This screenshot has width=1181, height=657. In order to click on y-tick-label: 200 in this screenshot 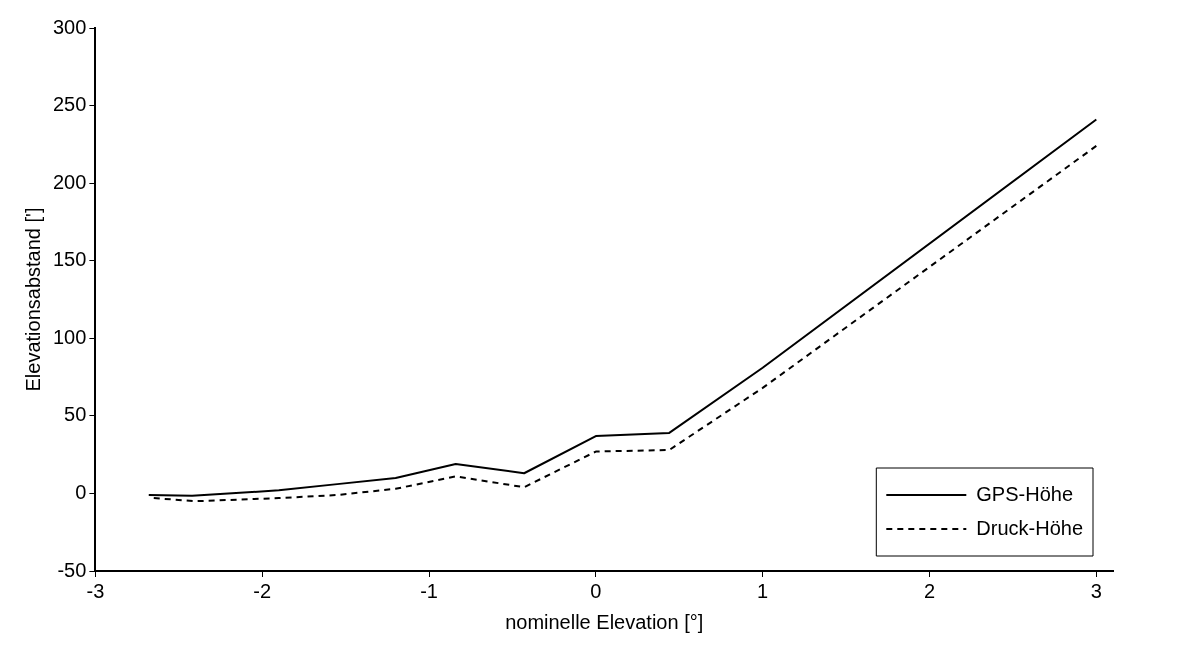, I will do `click(69, 181)`.